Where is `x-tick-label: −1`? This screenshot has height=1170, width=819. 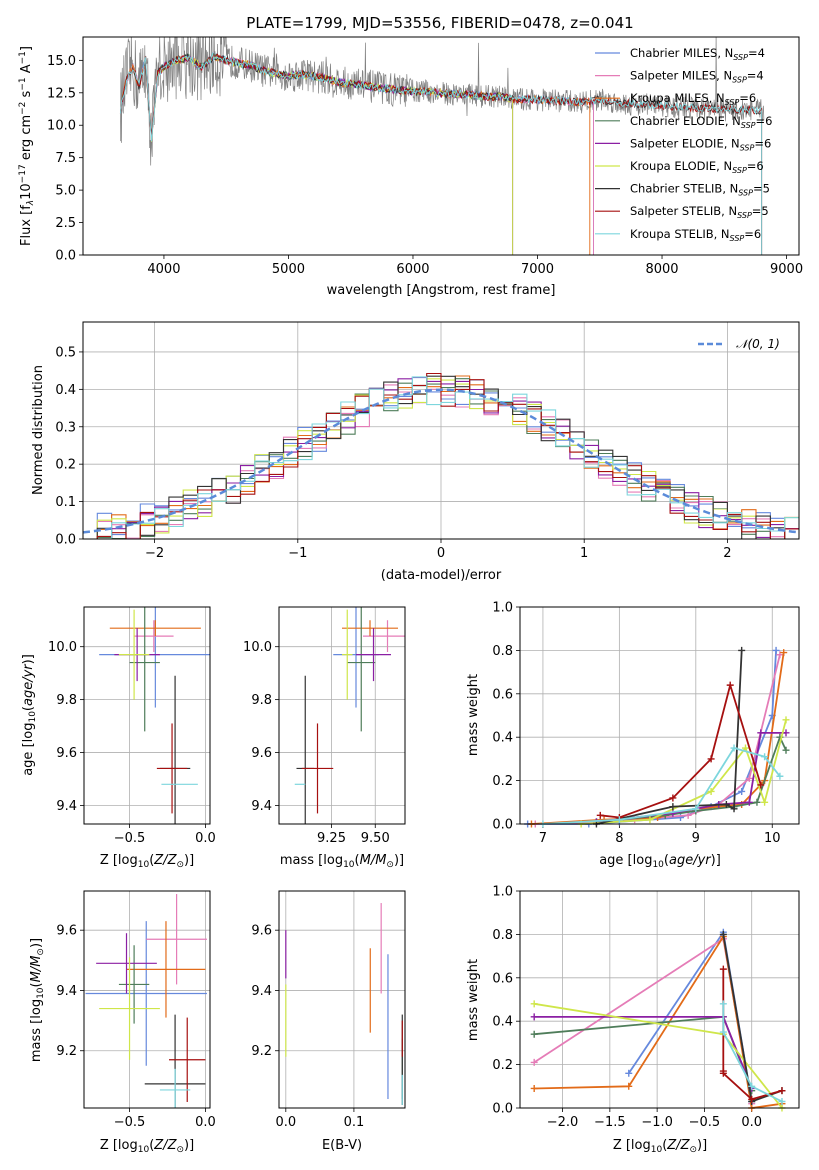
x-tick-label: −1 is located at coordinates (297, 553).